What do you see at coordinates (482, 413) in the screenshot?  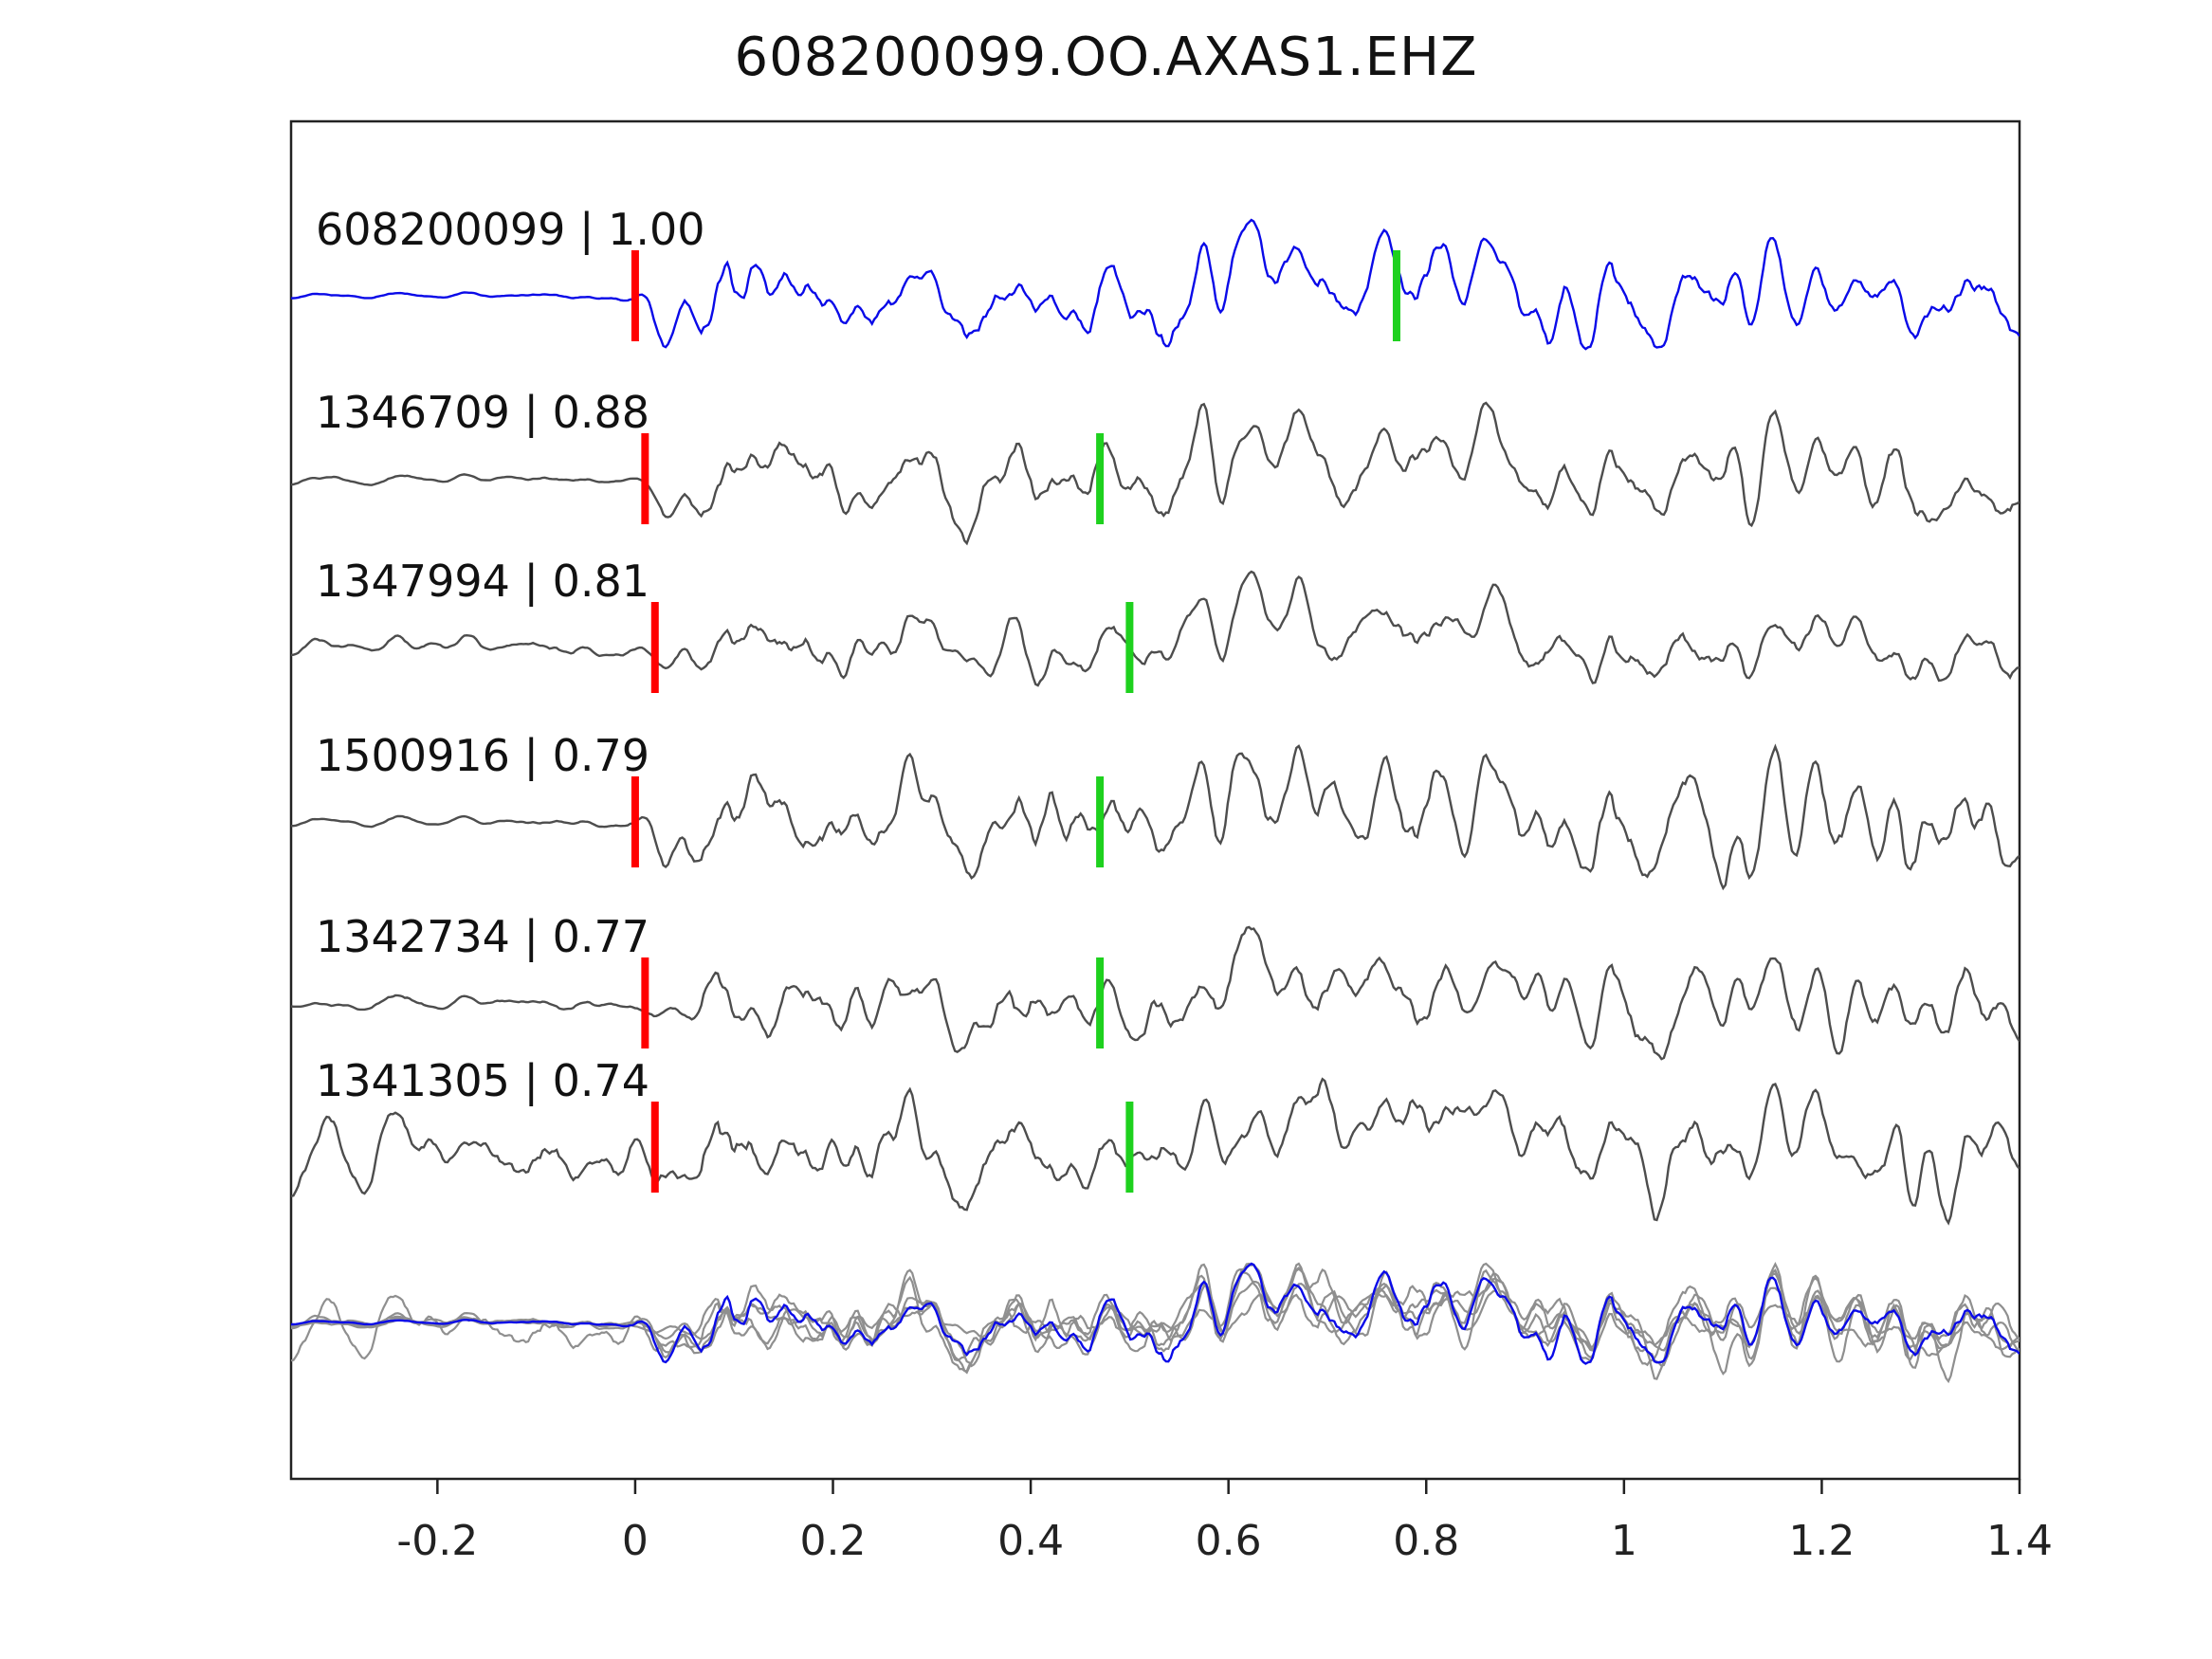 I see `trace-label-1346709: 1346709 | 0.88` at bounding box center [482, 413].